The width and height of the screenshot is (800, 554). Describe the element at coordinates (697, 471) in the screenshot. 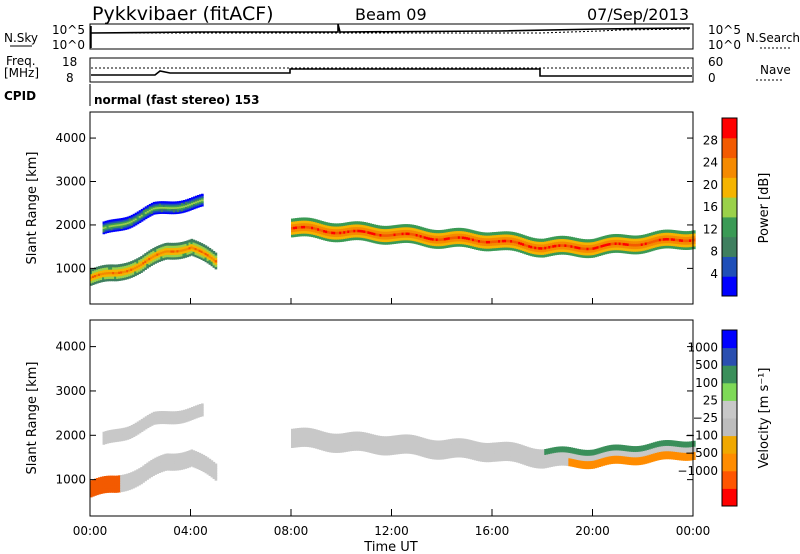

I see `velocity-colorbar-tick: −1000` at that location.